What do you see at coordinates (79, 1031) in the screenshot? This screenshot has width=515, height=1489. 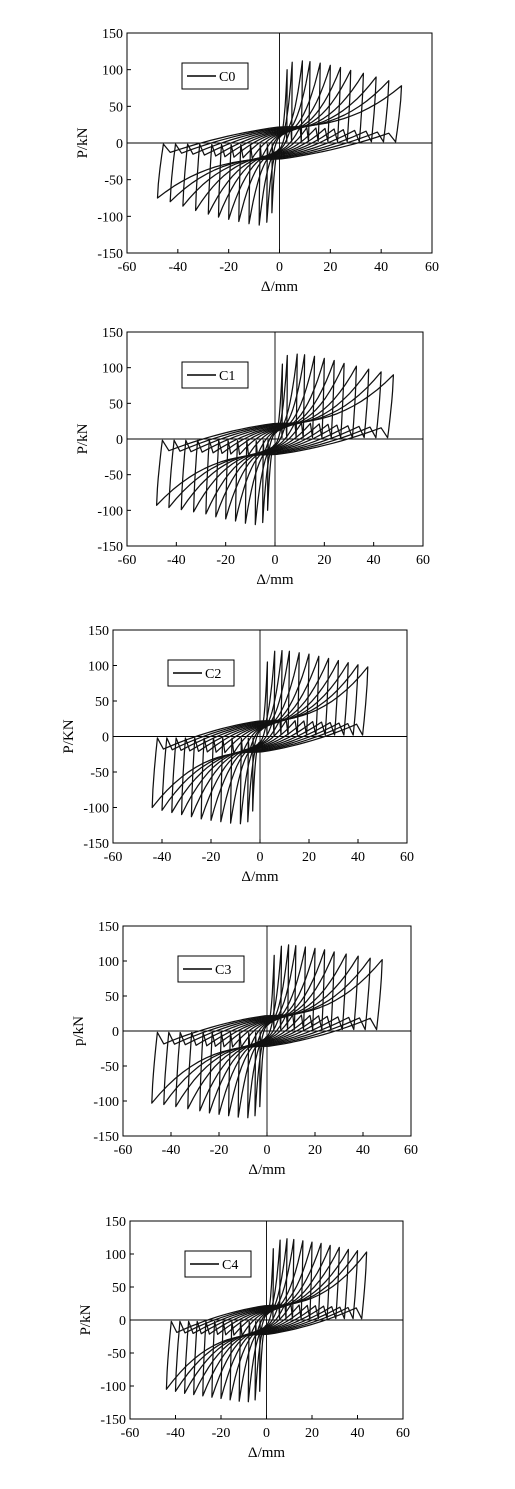 I see `y-axis-title: p/kN` at bounding box center [79, 1031].